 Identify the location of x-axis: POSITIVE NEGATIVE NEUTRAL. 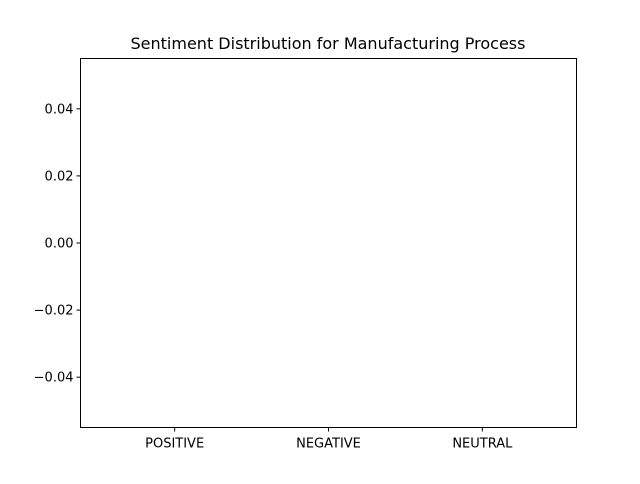
(329, 439).